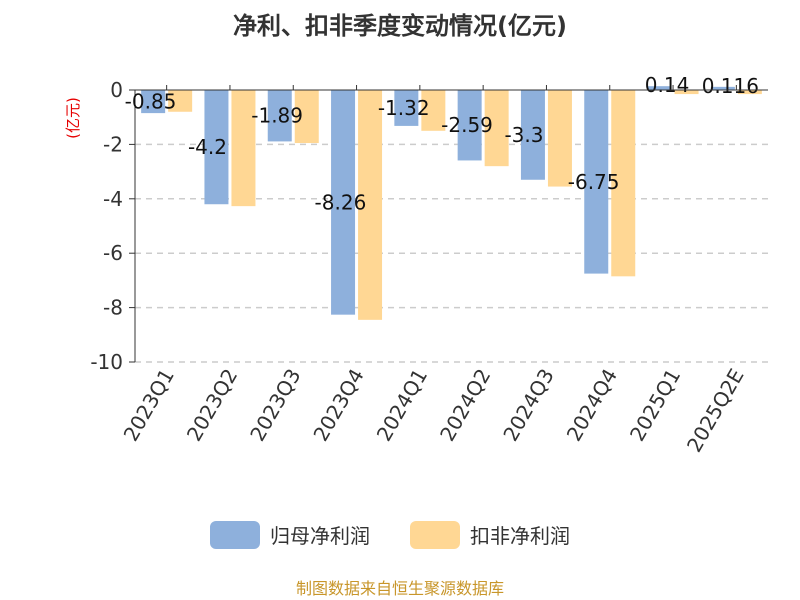  I want to click on chart-title: 净利、扣非季度变动情况(亿元), so click(400, 26).